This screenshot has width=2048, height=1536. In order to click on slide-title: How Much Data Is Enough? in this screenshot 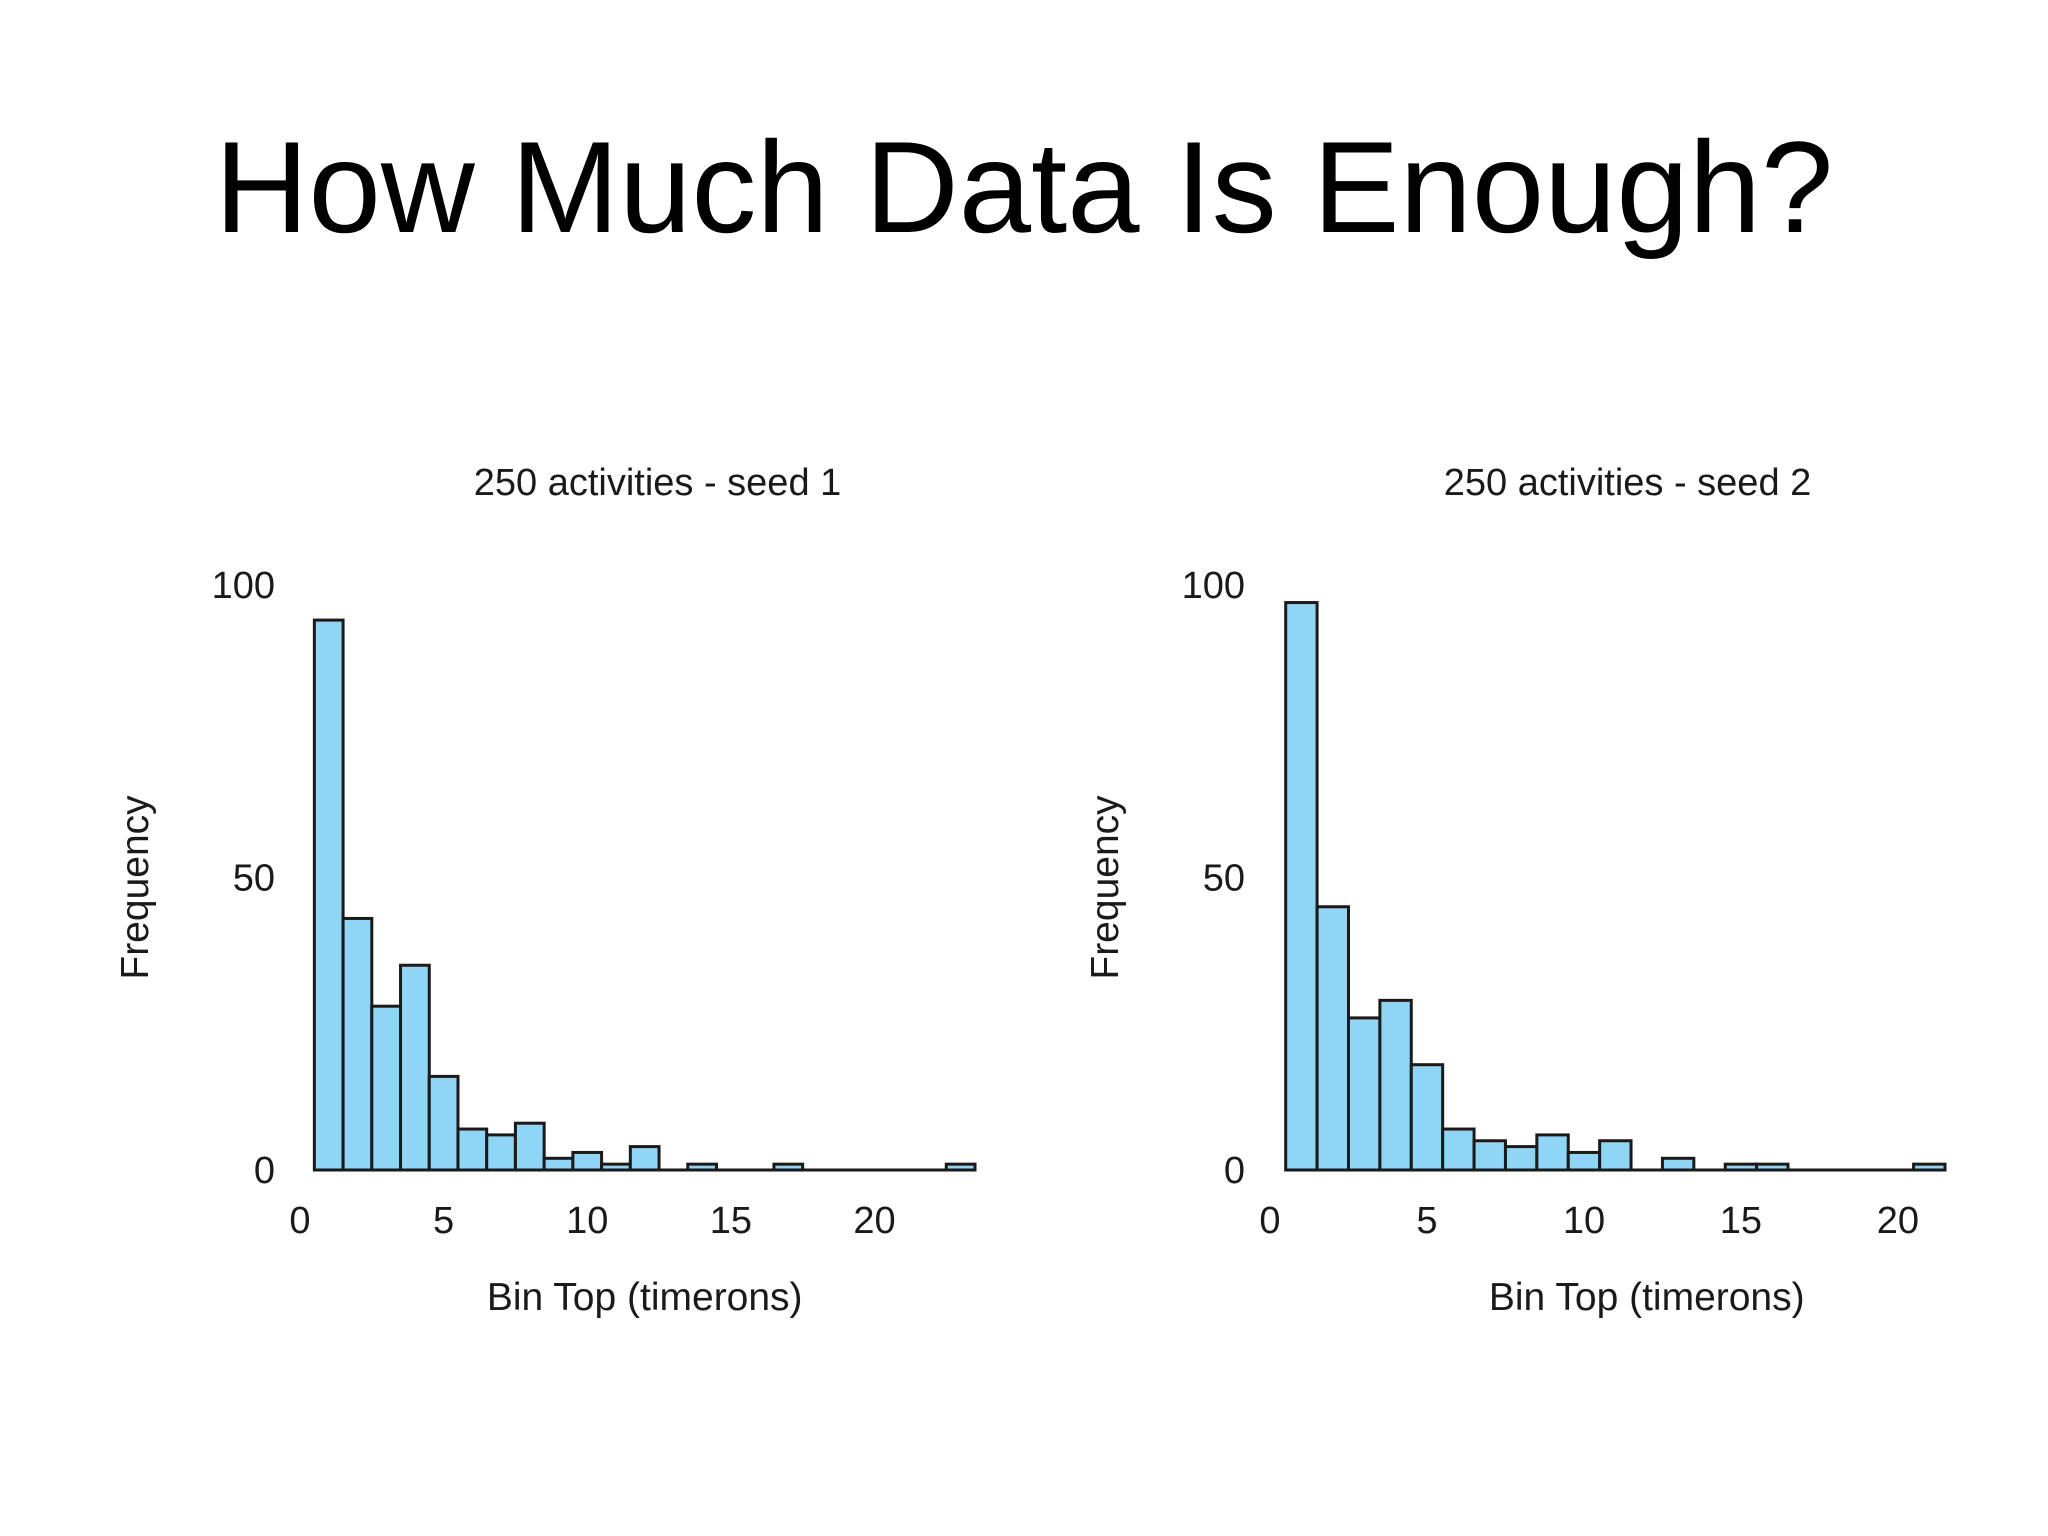, I will do `click(1024, 187)`.